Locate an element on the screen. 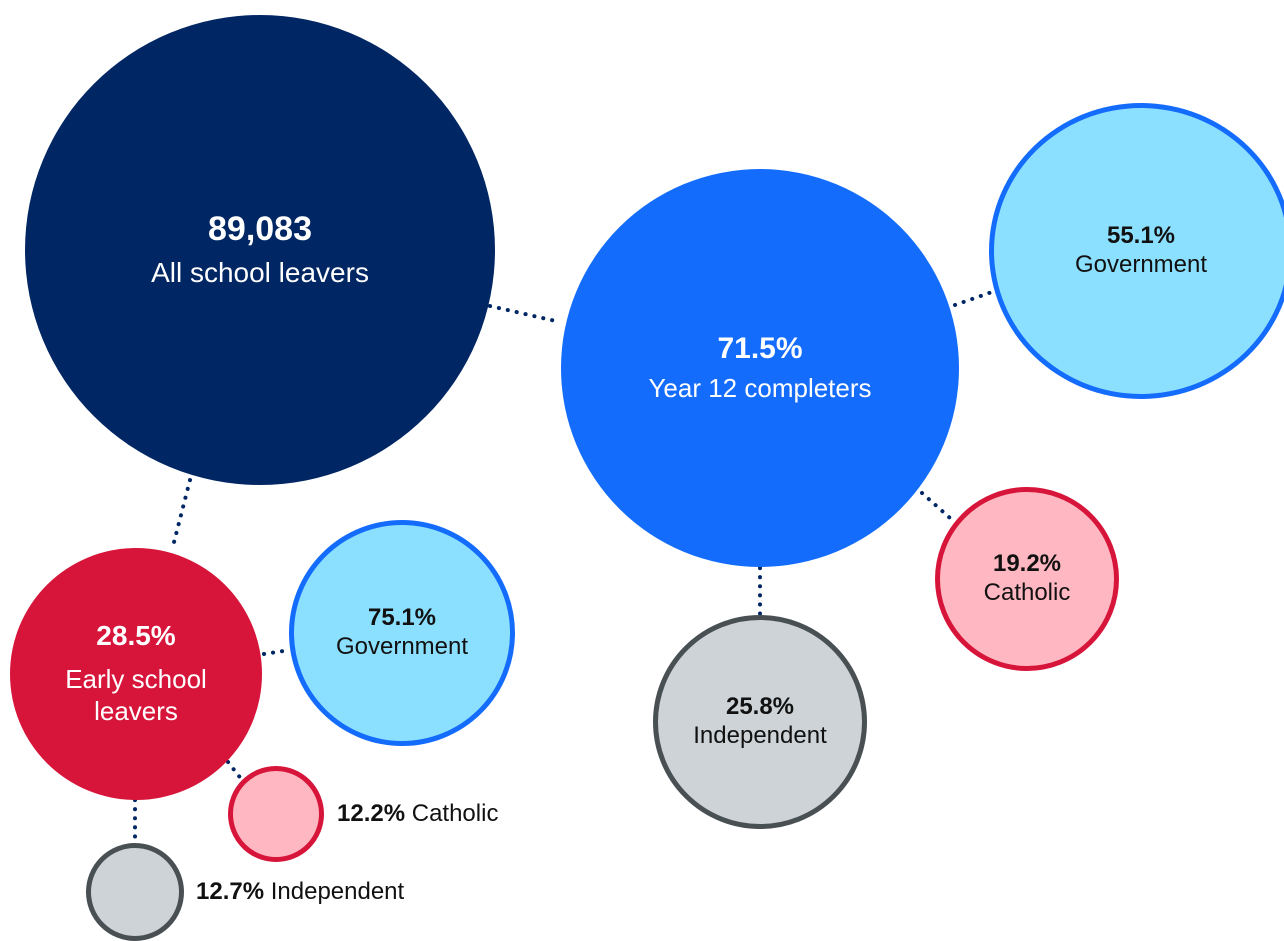 This screenshot has height=941, width=1284. early-government-bubble: 75.1% Government is located at coordinates (402, 633).